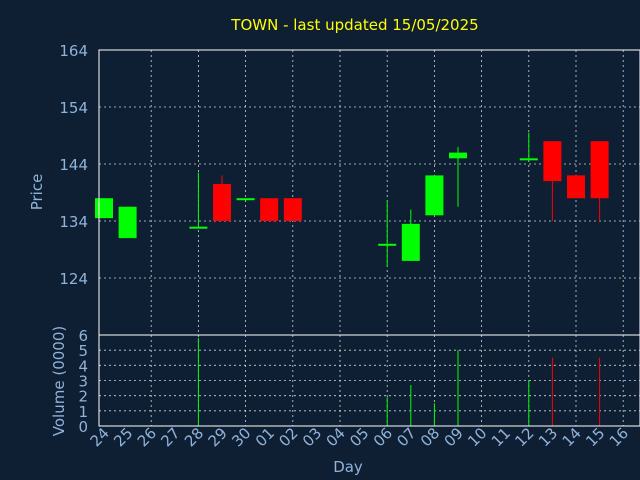 The height and width of the screenshot is (480, 640). I want to click on x-tick-label: 10, so click(477, 437).